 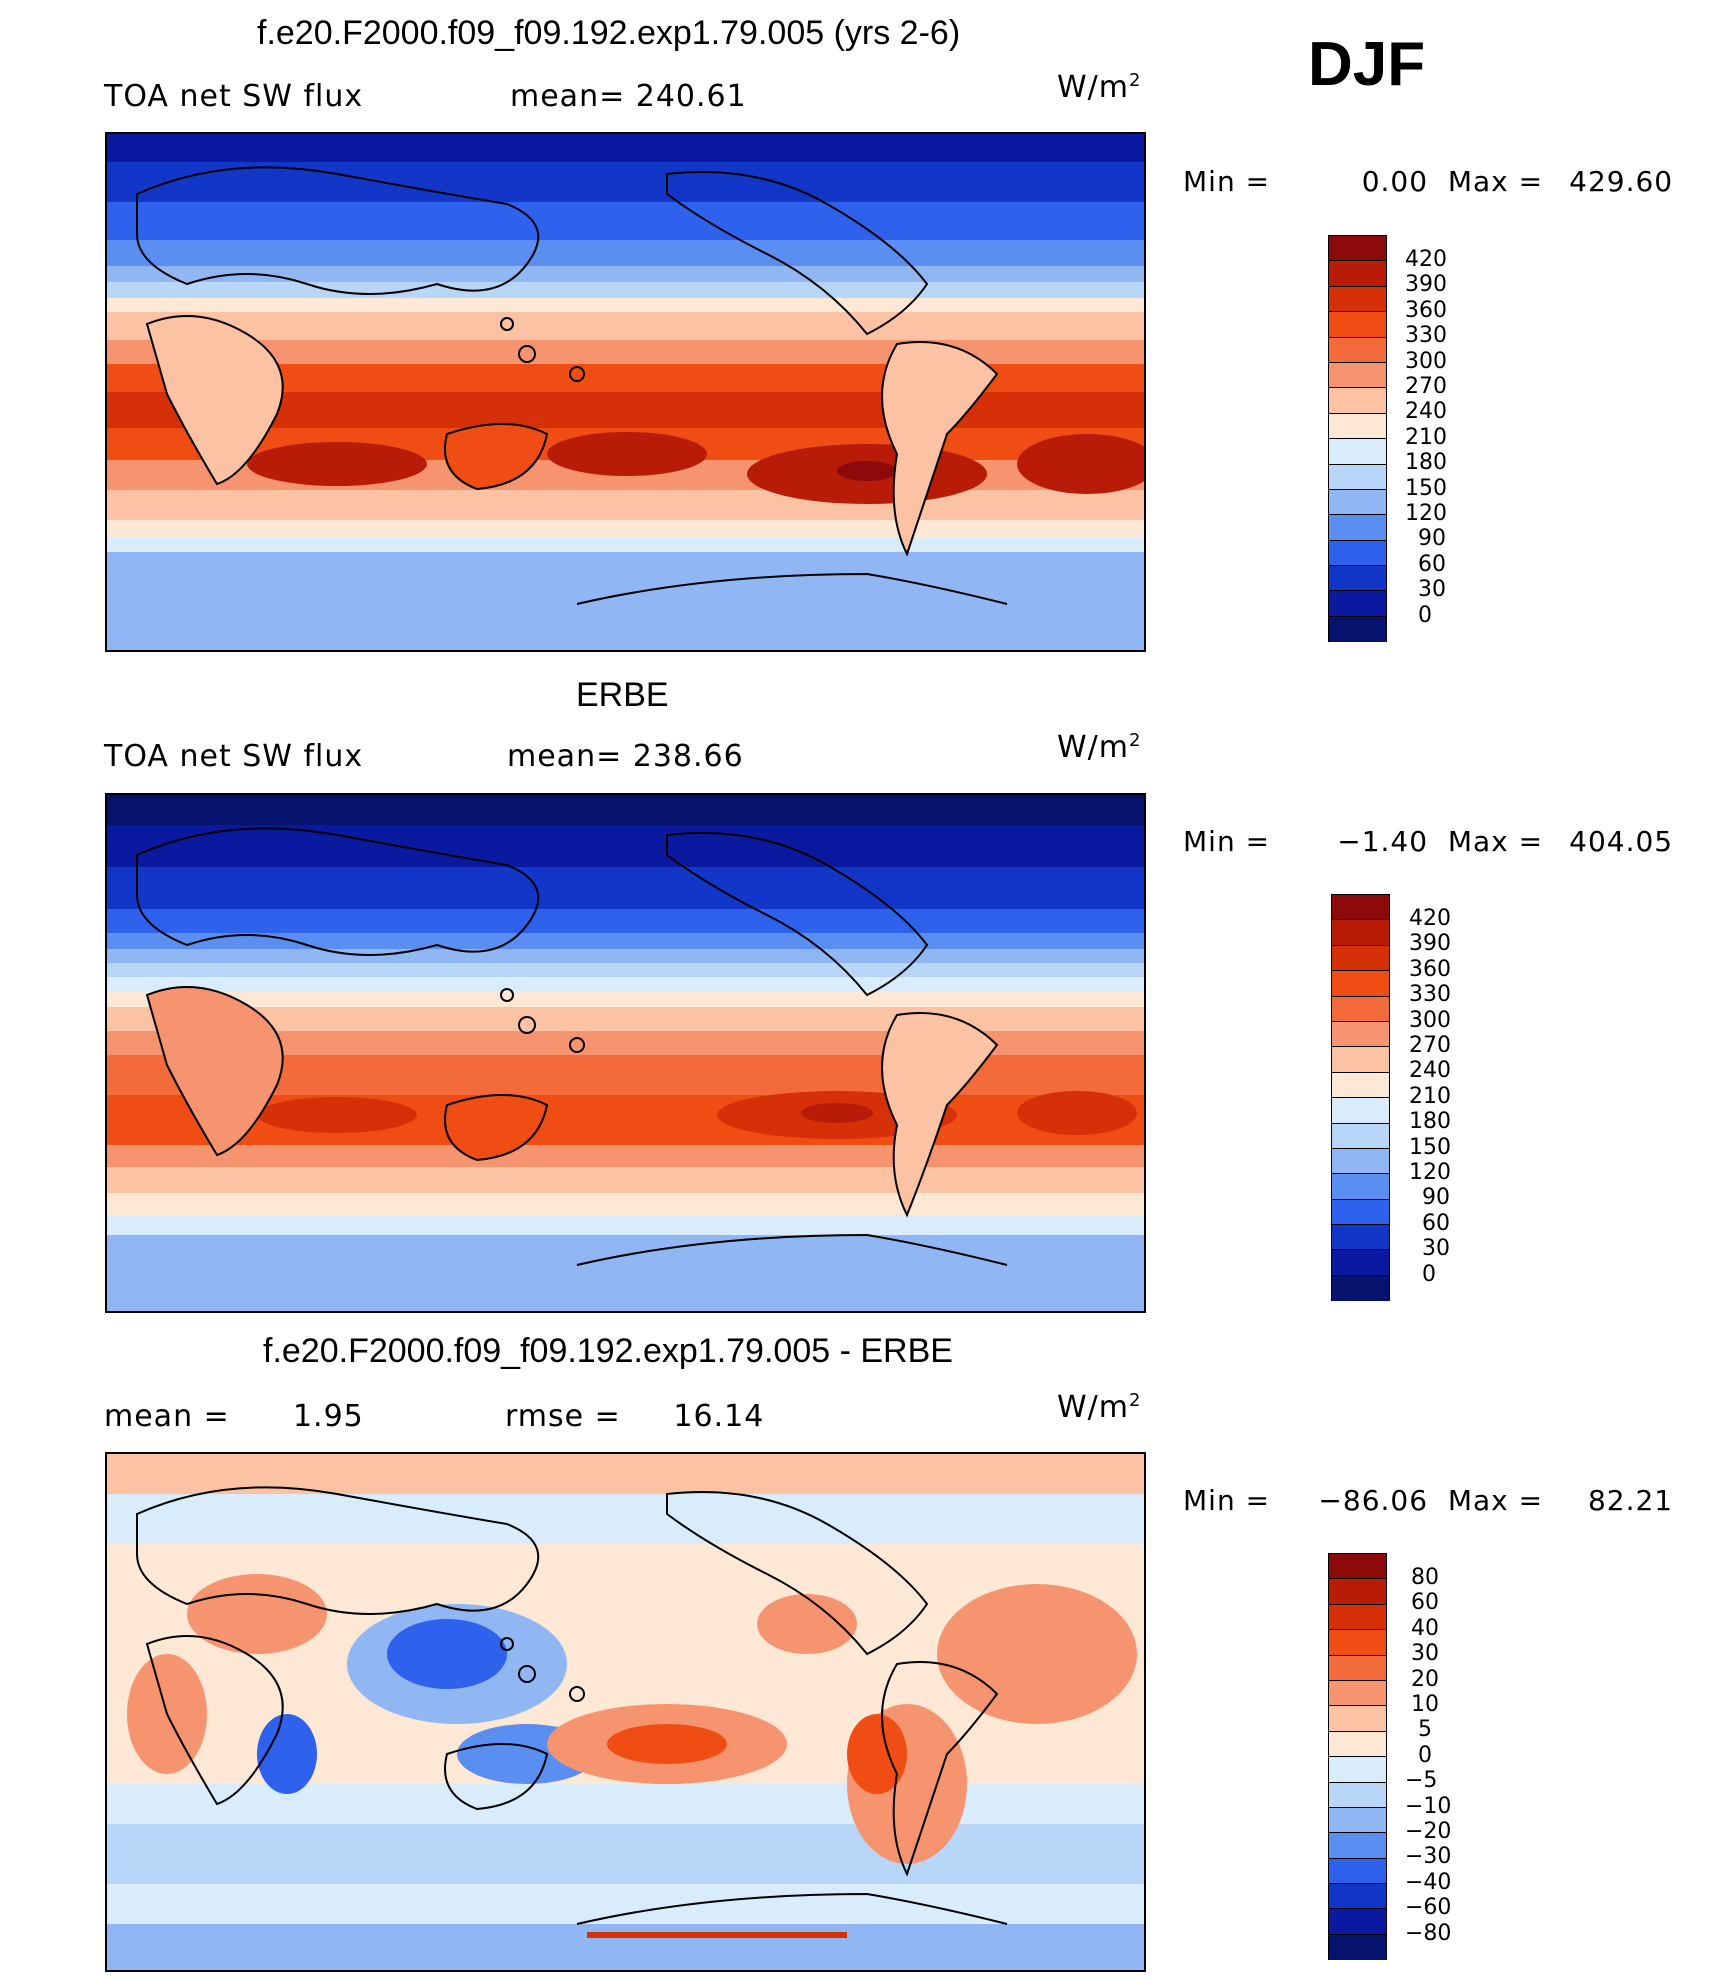 I want to click on cb3-tick: −5, so click(x=1421, y=1780).